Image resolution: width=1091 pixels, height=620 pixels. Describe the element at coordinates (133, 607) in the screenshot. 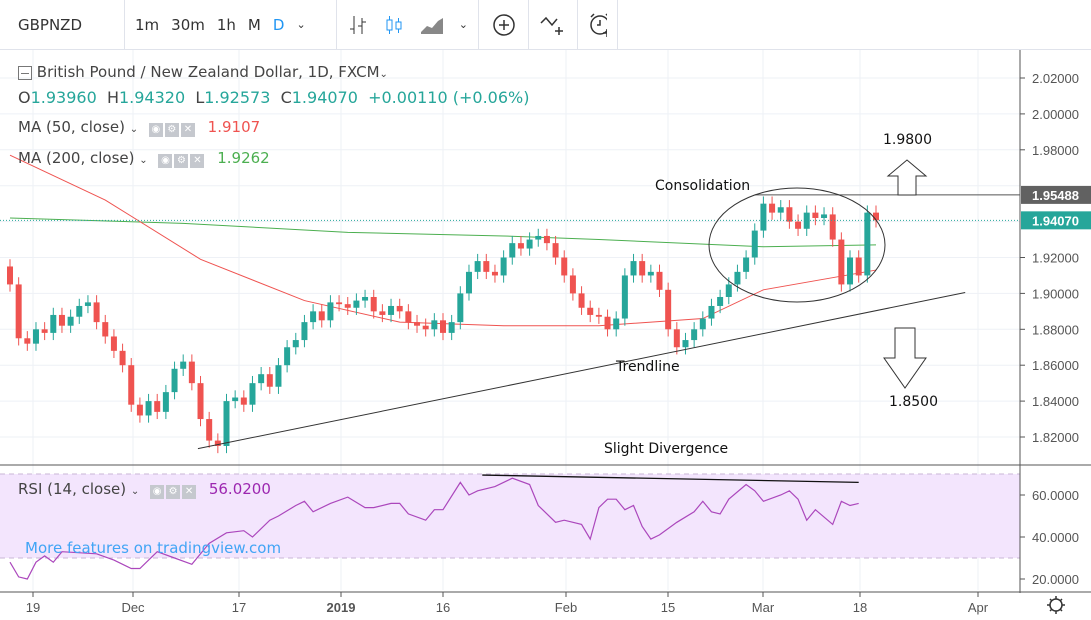

I see `time-tick-label: Dec` at that location.